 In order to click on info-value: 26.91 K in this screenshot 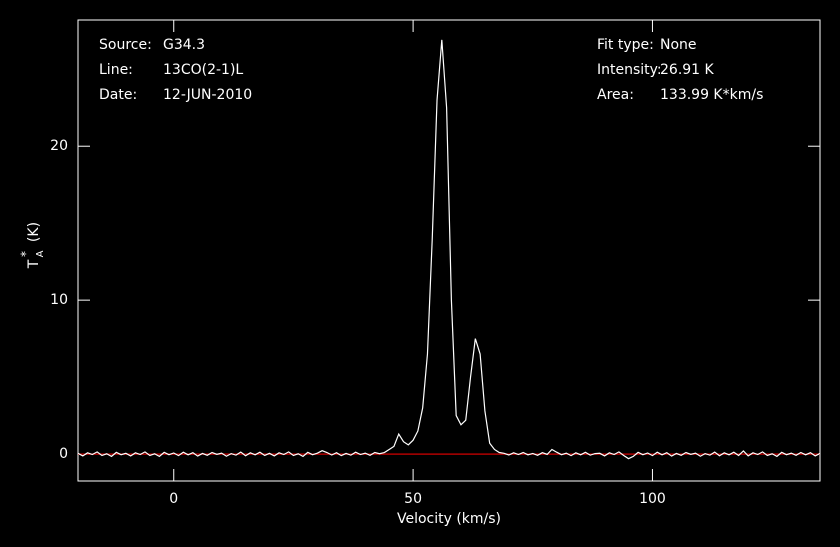, I will do `click(687, 70)`.